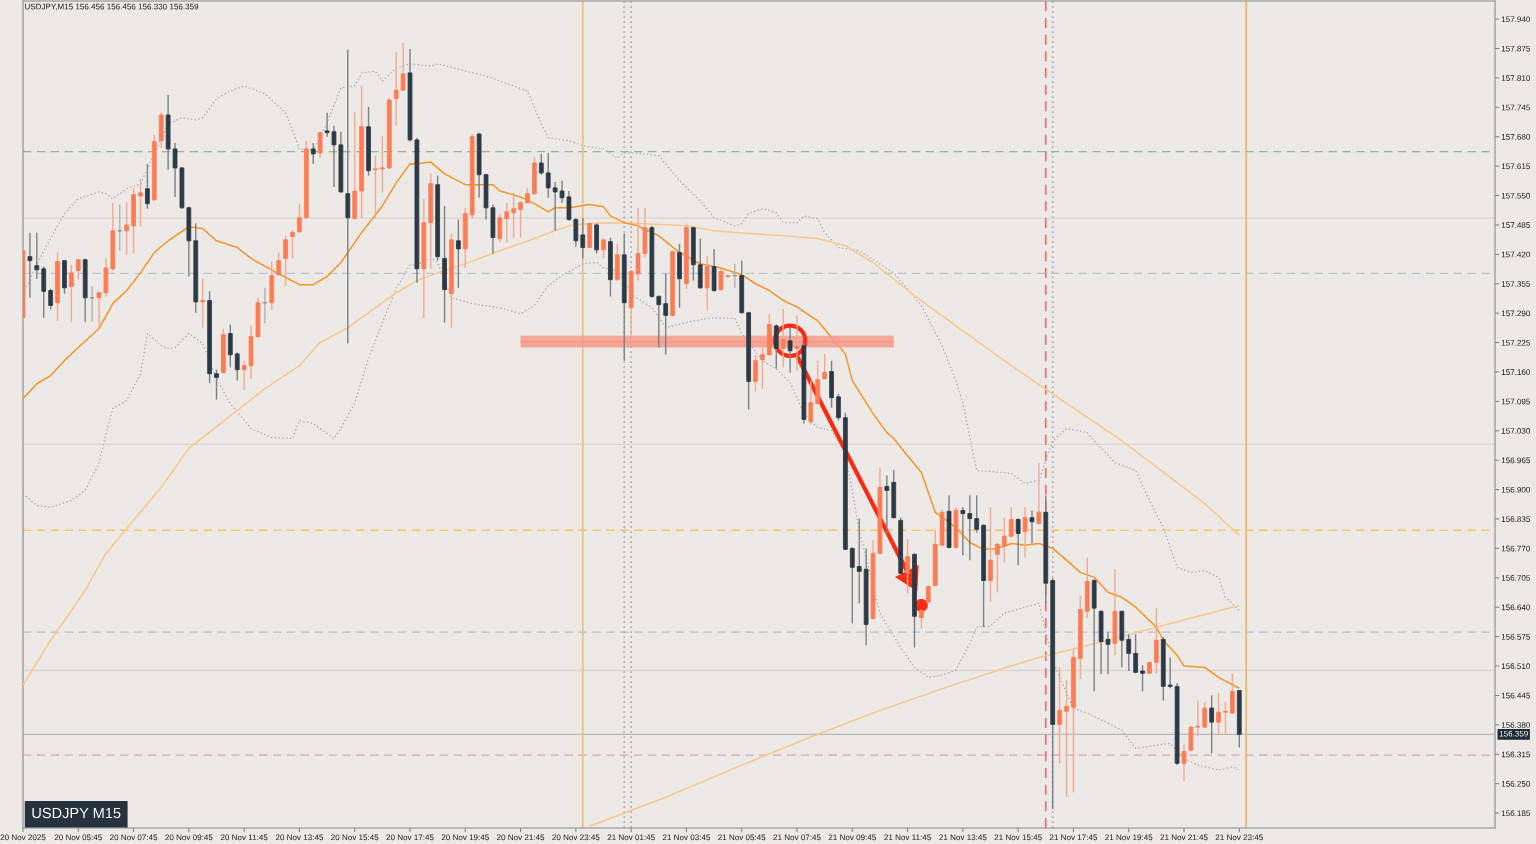 This screenshot has height=844, width=1536. Describe the element at coordinates (631, 837) in the screenshot. I see `x-tick-label: 21 Nov 01:45` at that location.